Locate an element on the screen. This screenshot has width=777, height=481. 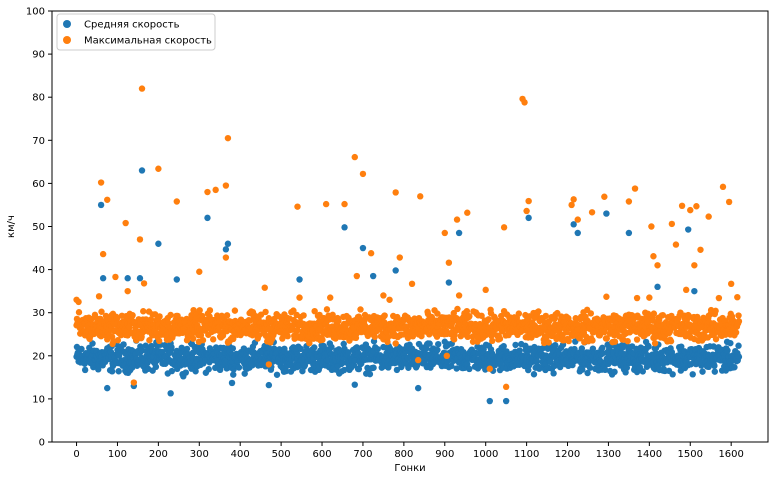
x-tick-label: 200 is located at coordinates (158, 454).